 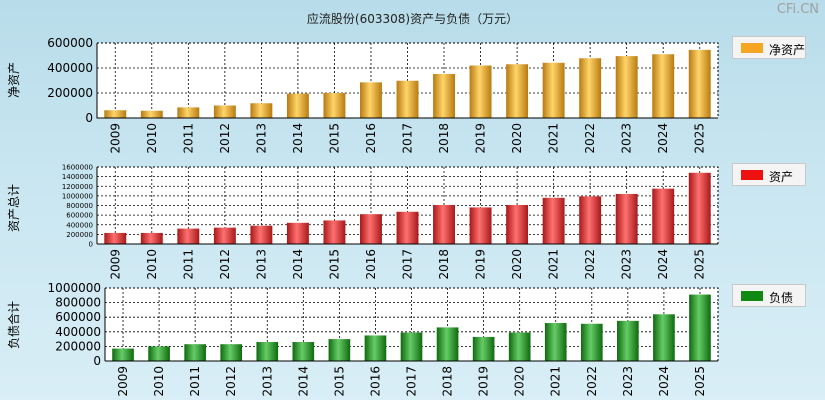 I want to click on brand-watermark: CFi.CN, so click(x=797, y=9).